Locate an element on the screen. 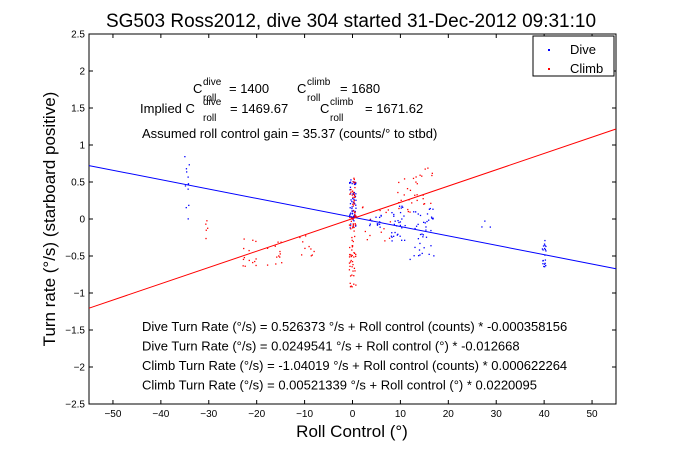 The image size is (681, 454). x-tick-label: −30 is located at coordinates (208, 414).